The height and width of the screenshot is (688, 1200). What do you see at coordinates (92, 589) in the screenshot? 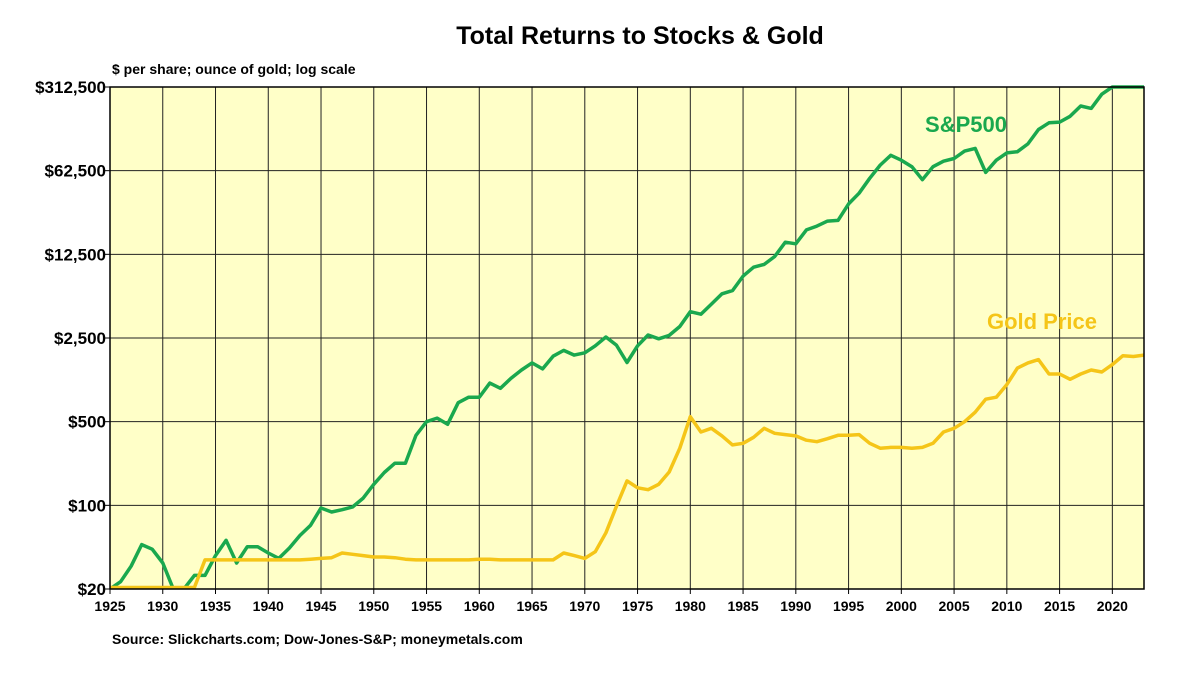
I see `y-tick-label: $20` at bounding box center [92, 589].